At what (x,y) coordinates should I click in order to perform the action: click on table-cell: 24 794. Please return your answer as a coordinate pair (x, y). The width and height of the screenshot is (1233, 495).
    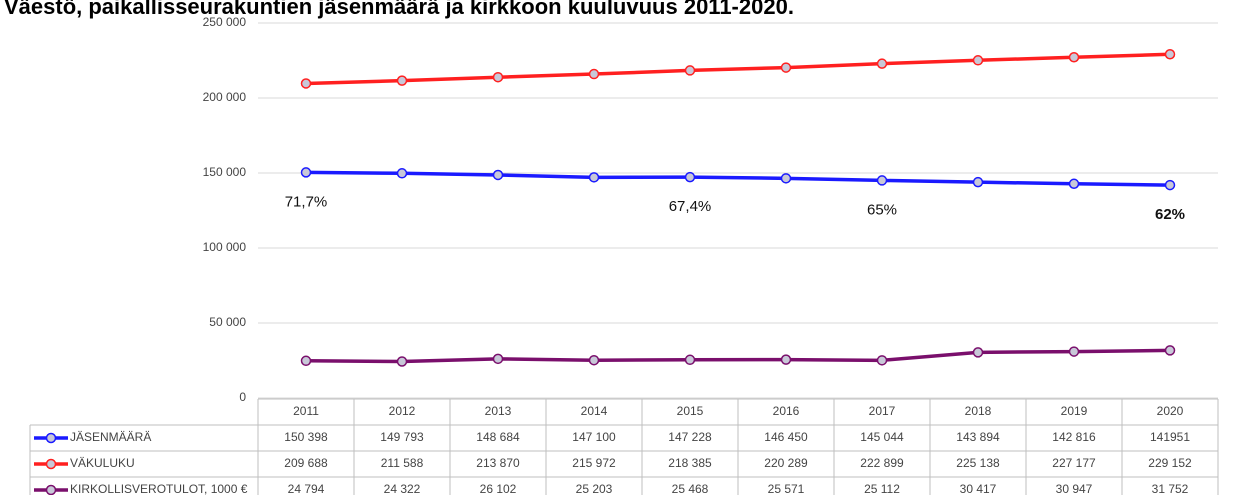
    Looking at the image, I should click on (306, 488).